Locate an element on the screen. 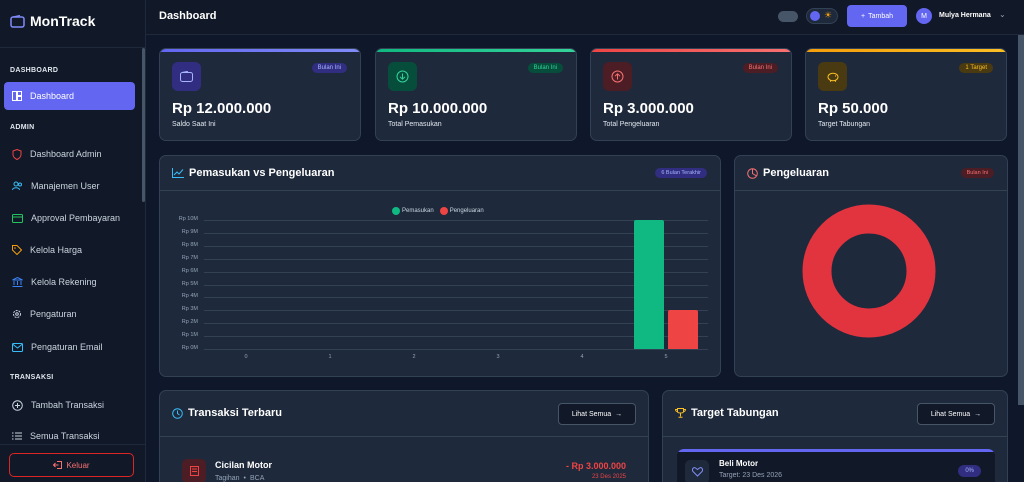 The height and width of the screenshot is (482, 1024). sidebar-item-label: Kelola Rekening is located at coordinates (64, 282).